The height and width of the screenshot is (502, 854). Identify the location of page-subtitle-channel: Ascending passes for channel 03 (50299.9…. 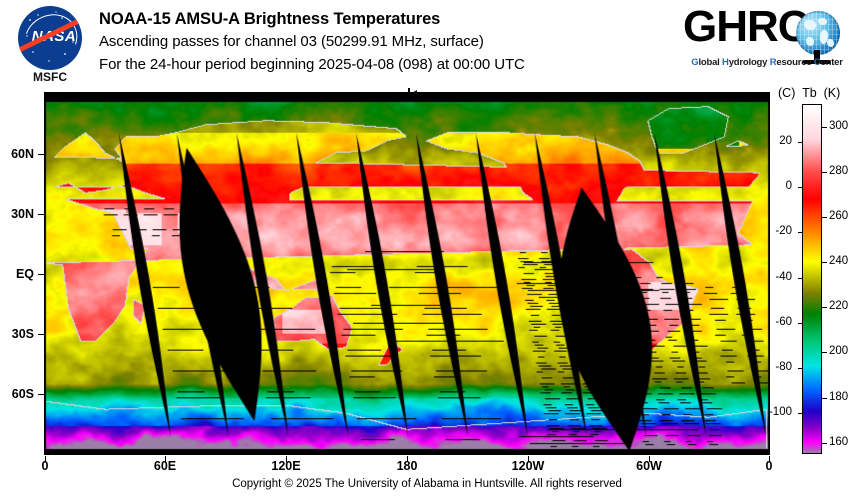
(291, 41).